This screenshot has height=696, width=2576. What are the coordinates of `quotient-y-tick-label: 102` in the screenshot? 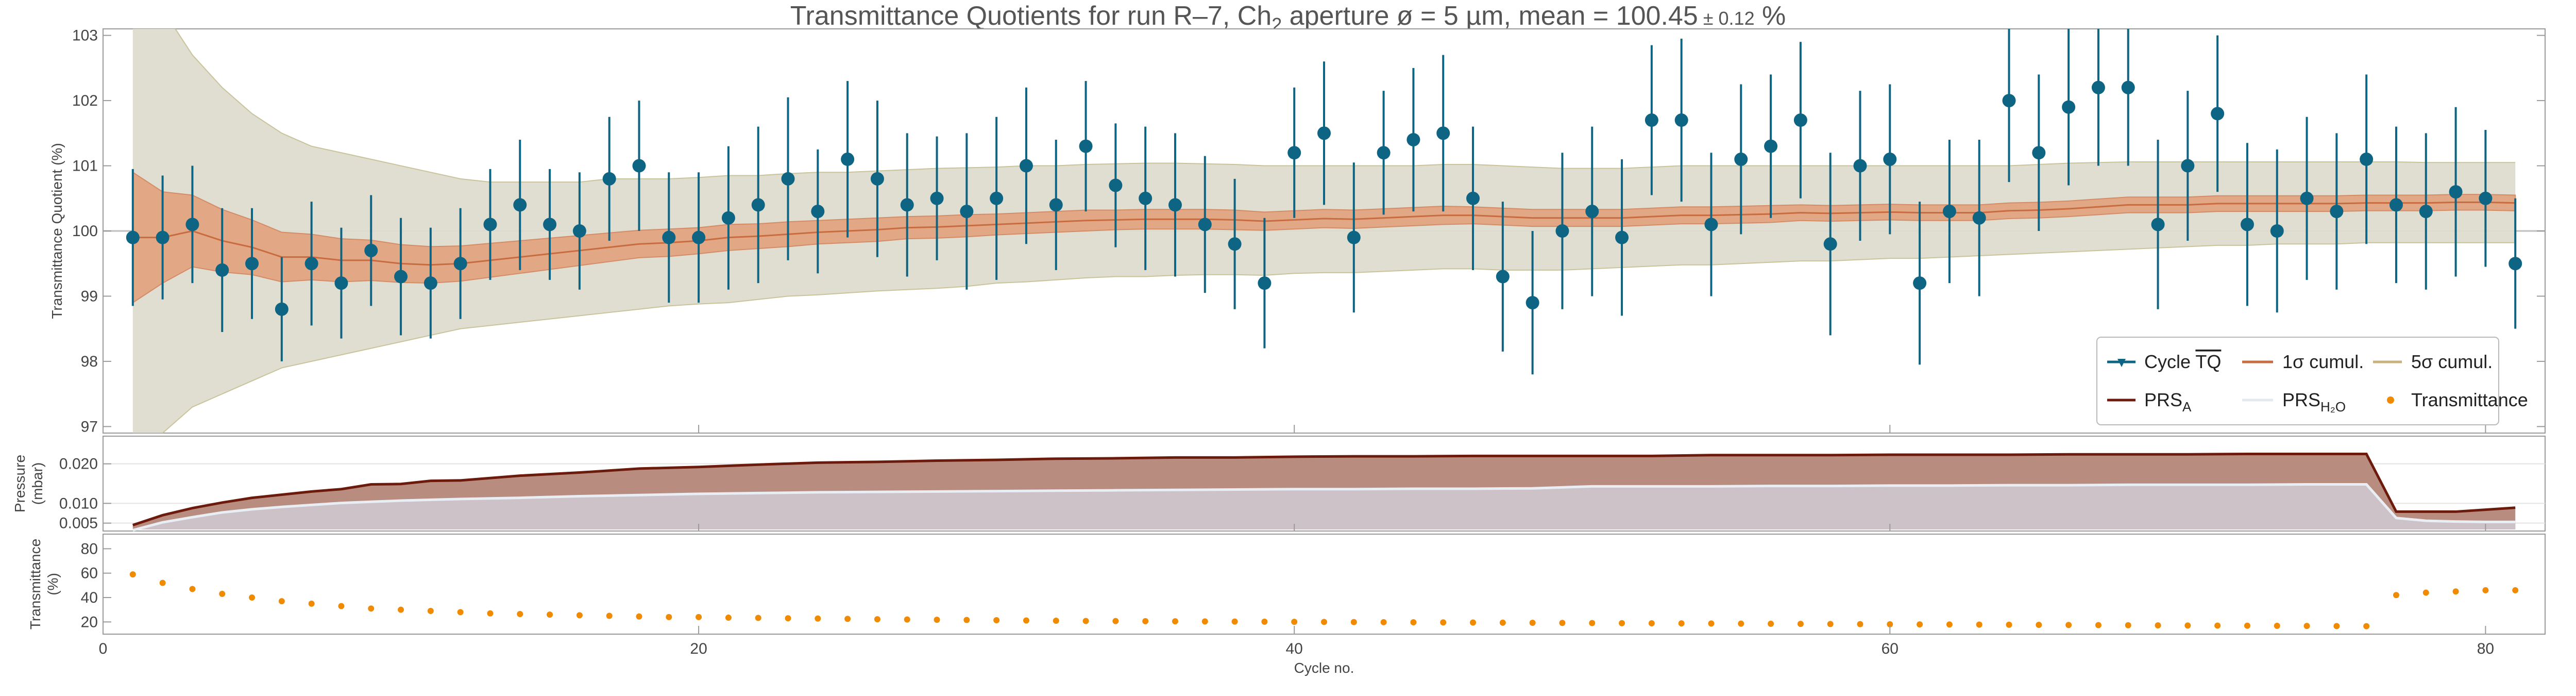 It's located at (85, 100).